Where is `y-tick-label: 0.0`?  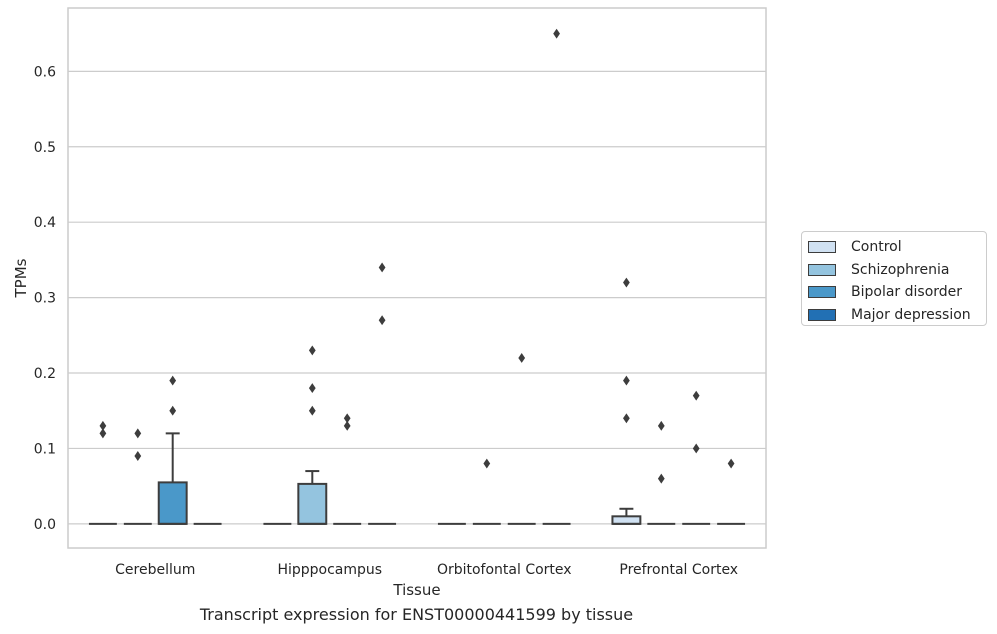
y-tick-label: 0.0 is located at coordinates (45, 525).